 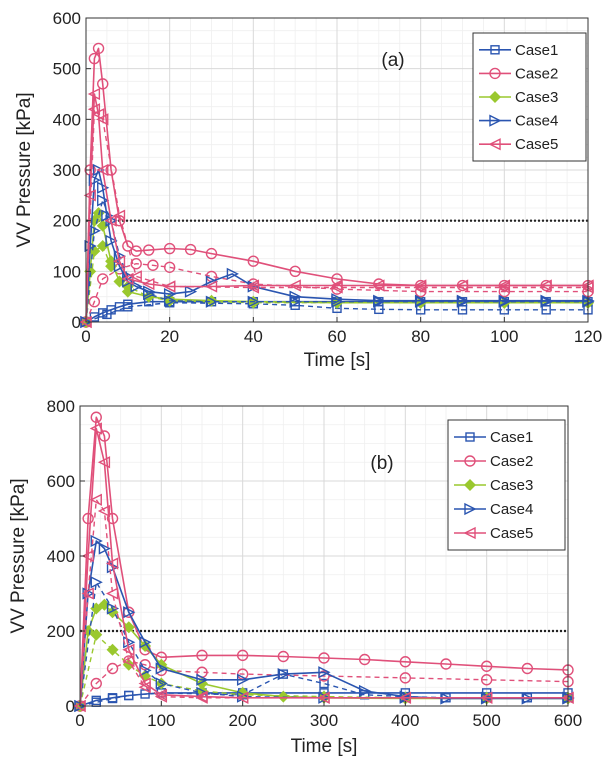 What do you see at coordinates (169, 336) in the screenshot?
I see `x-tick-label: 20` at bounding box center [169, 336].